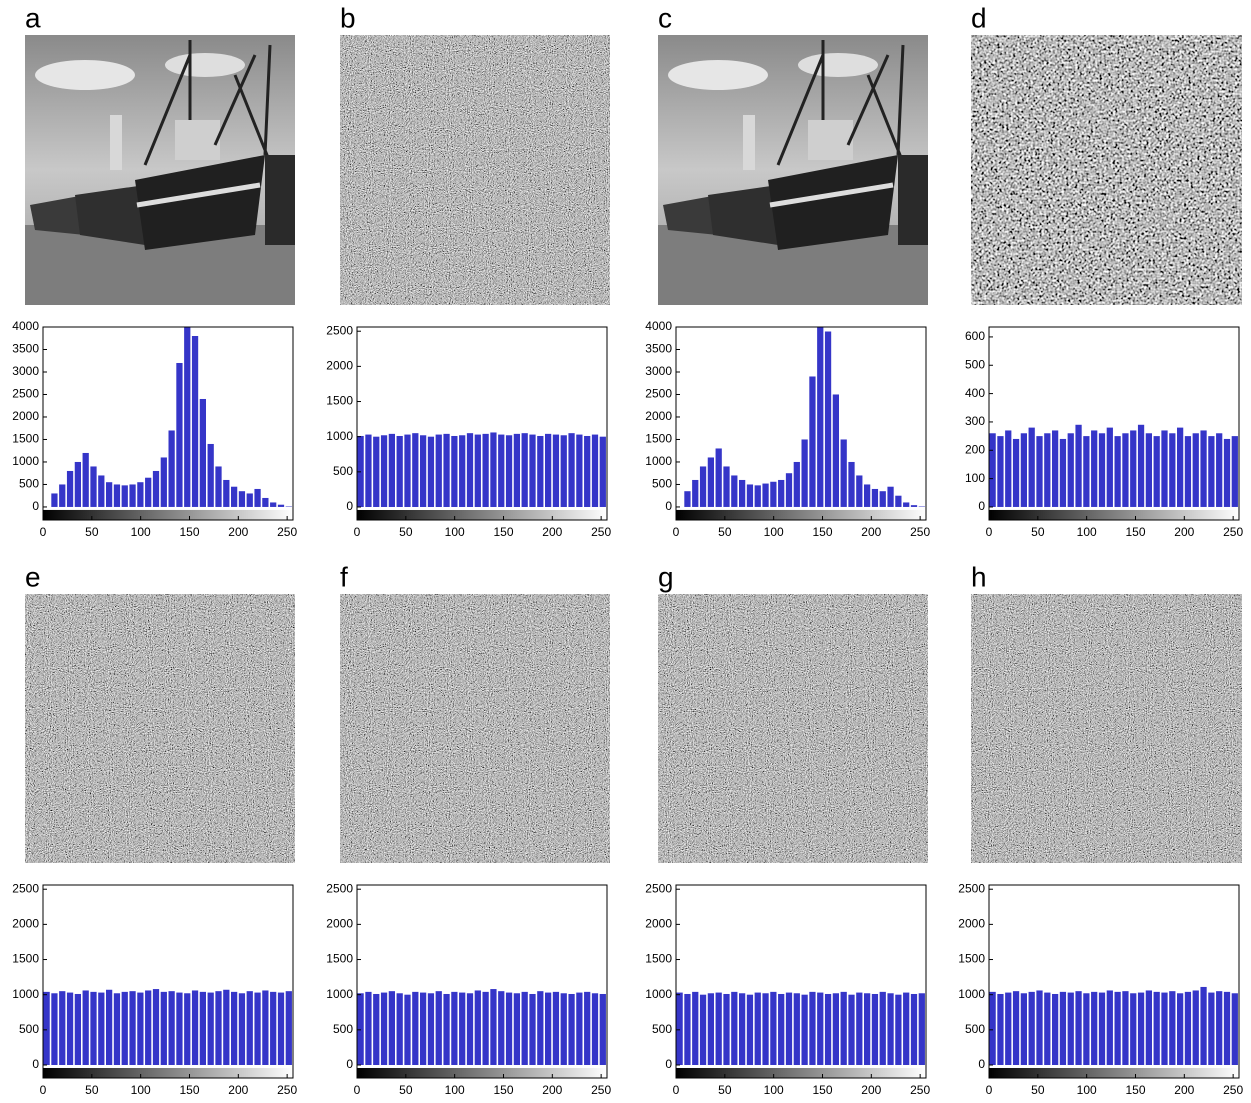  What do you see at coordinates (971, 959) in the screenshot?
I see `y-tick-label: 1500` at bounding box center [971, 959].